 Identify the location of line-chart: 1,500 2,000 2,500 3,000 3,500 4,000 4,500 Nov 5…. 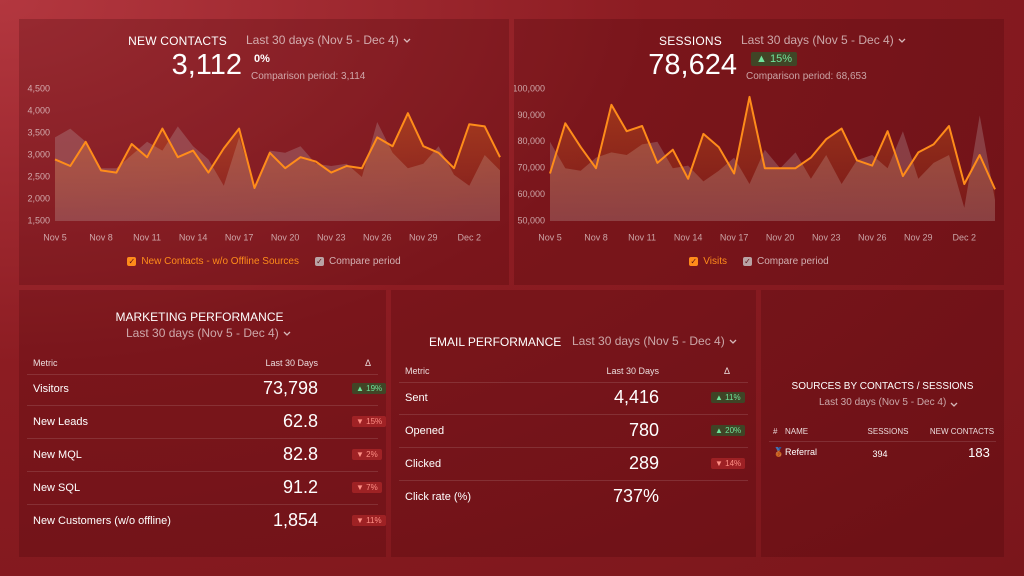
(264, 162).